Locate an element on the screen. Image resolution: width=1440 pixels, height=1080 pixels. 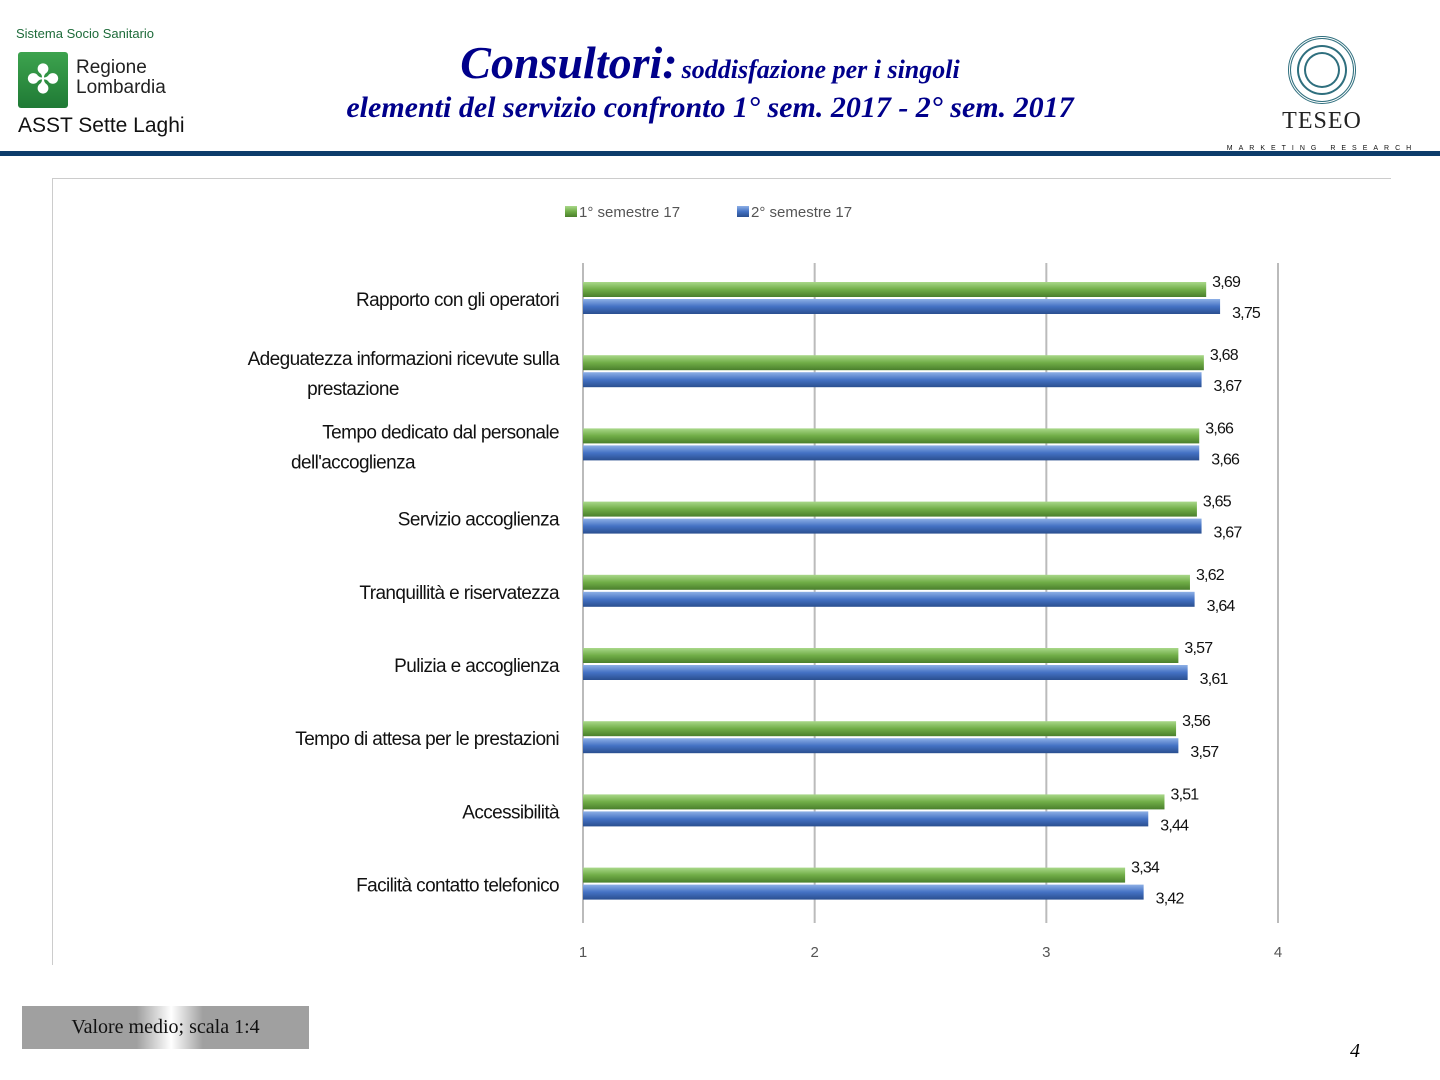
org-top: Sistema Socio Sanitario is located at coordinates (85, 33).